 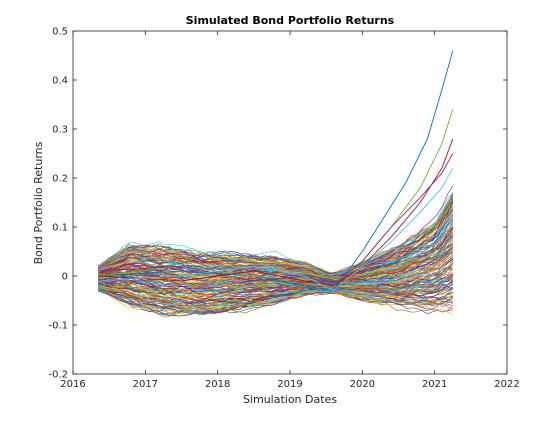 I want to click on x-tick-label: 2019, so click(x=289, y=384).